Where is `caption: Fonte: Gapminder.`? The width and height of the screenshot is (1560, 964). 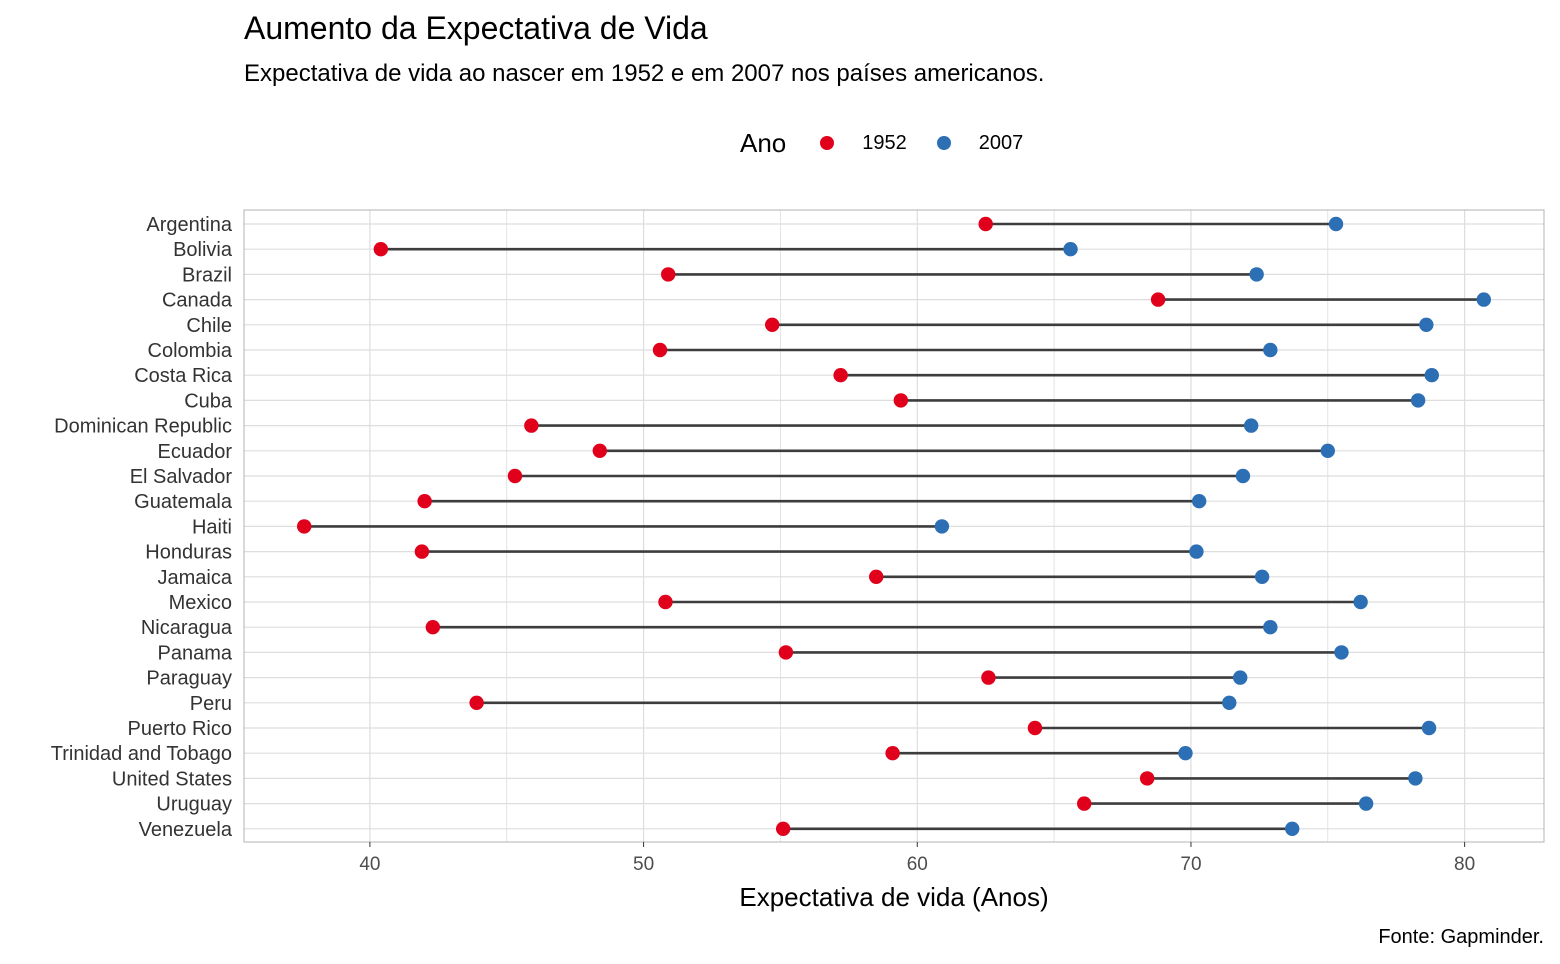
caption: Fonte: Gapminder. is located at coordinates (1461, 937).